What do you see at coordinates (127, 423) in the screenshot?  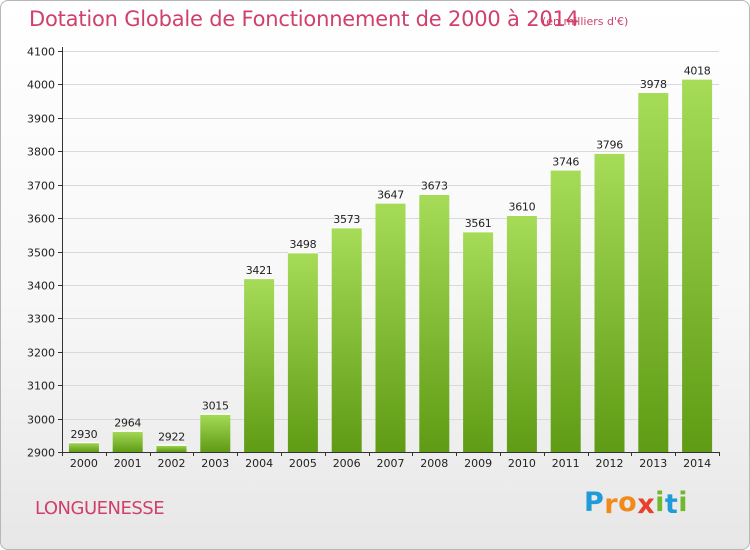 I see `data-label: 2964` at bounding box center [127, 423].